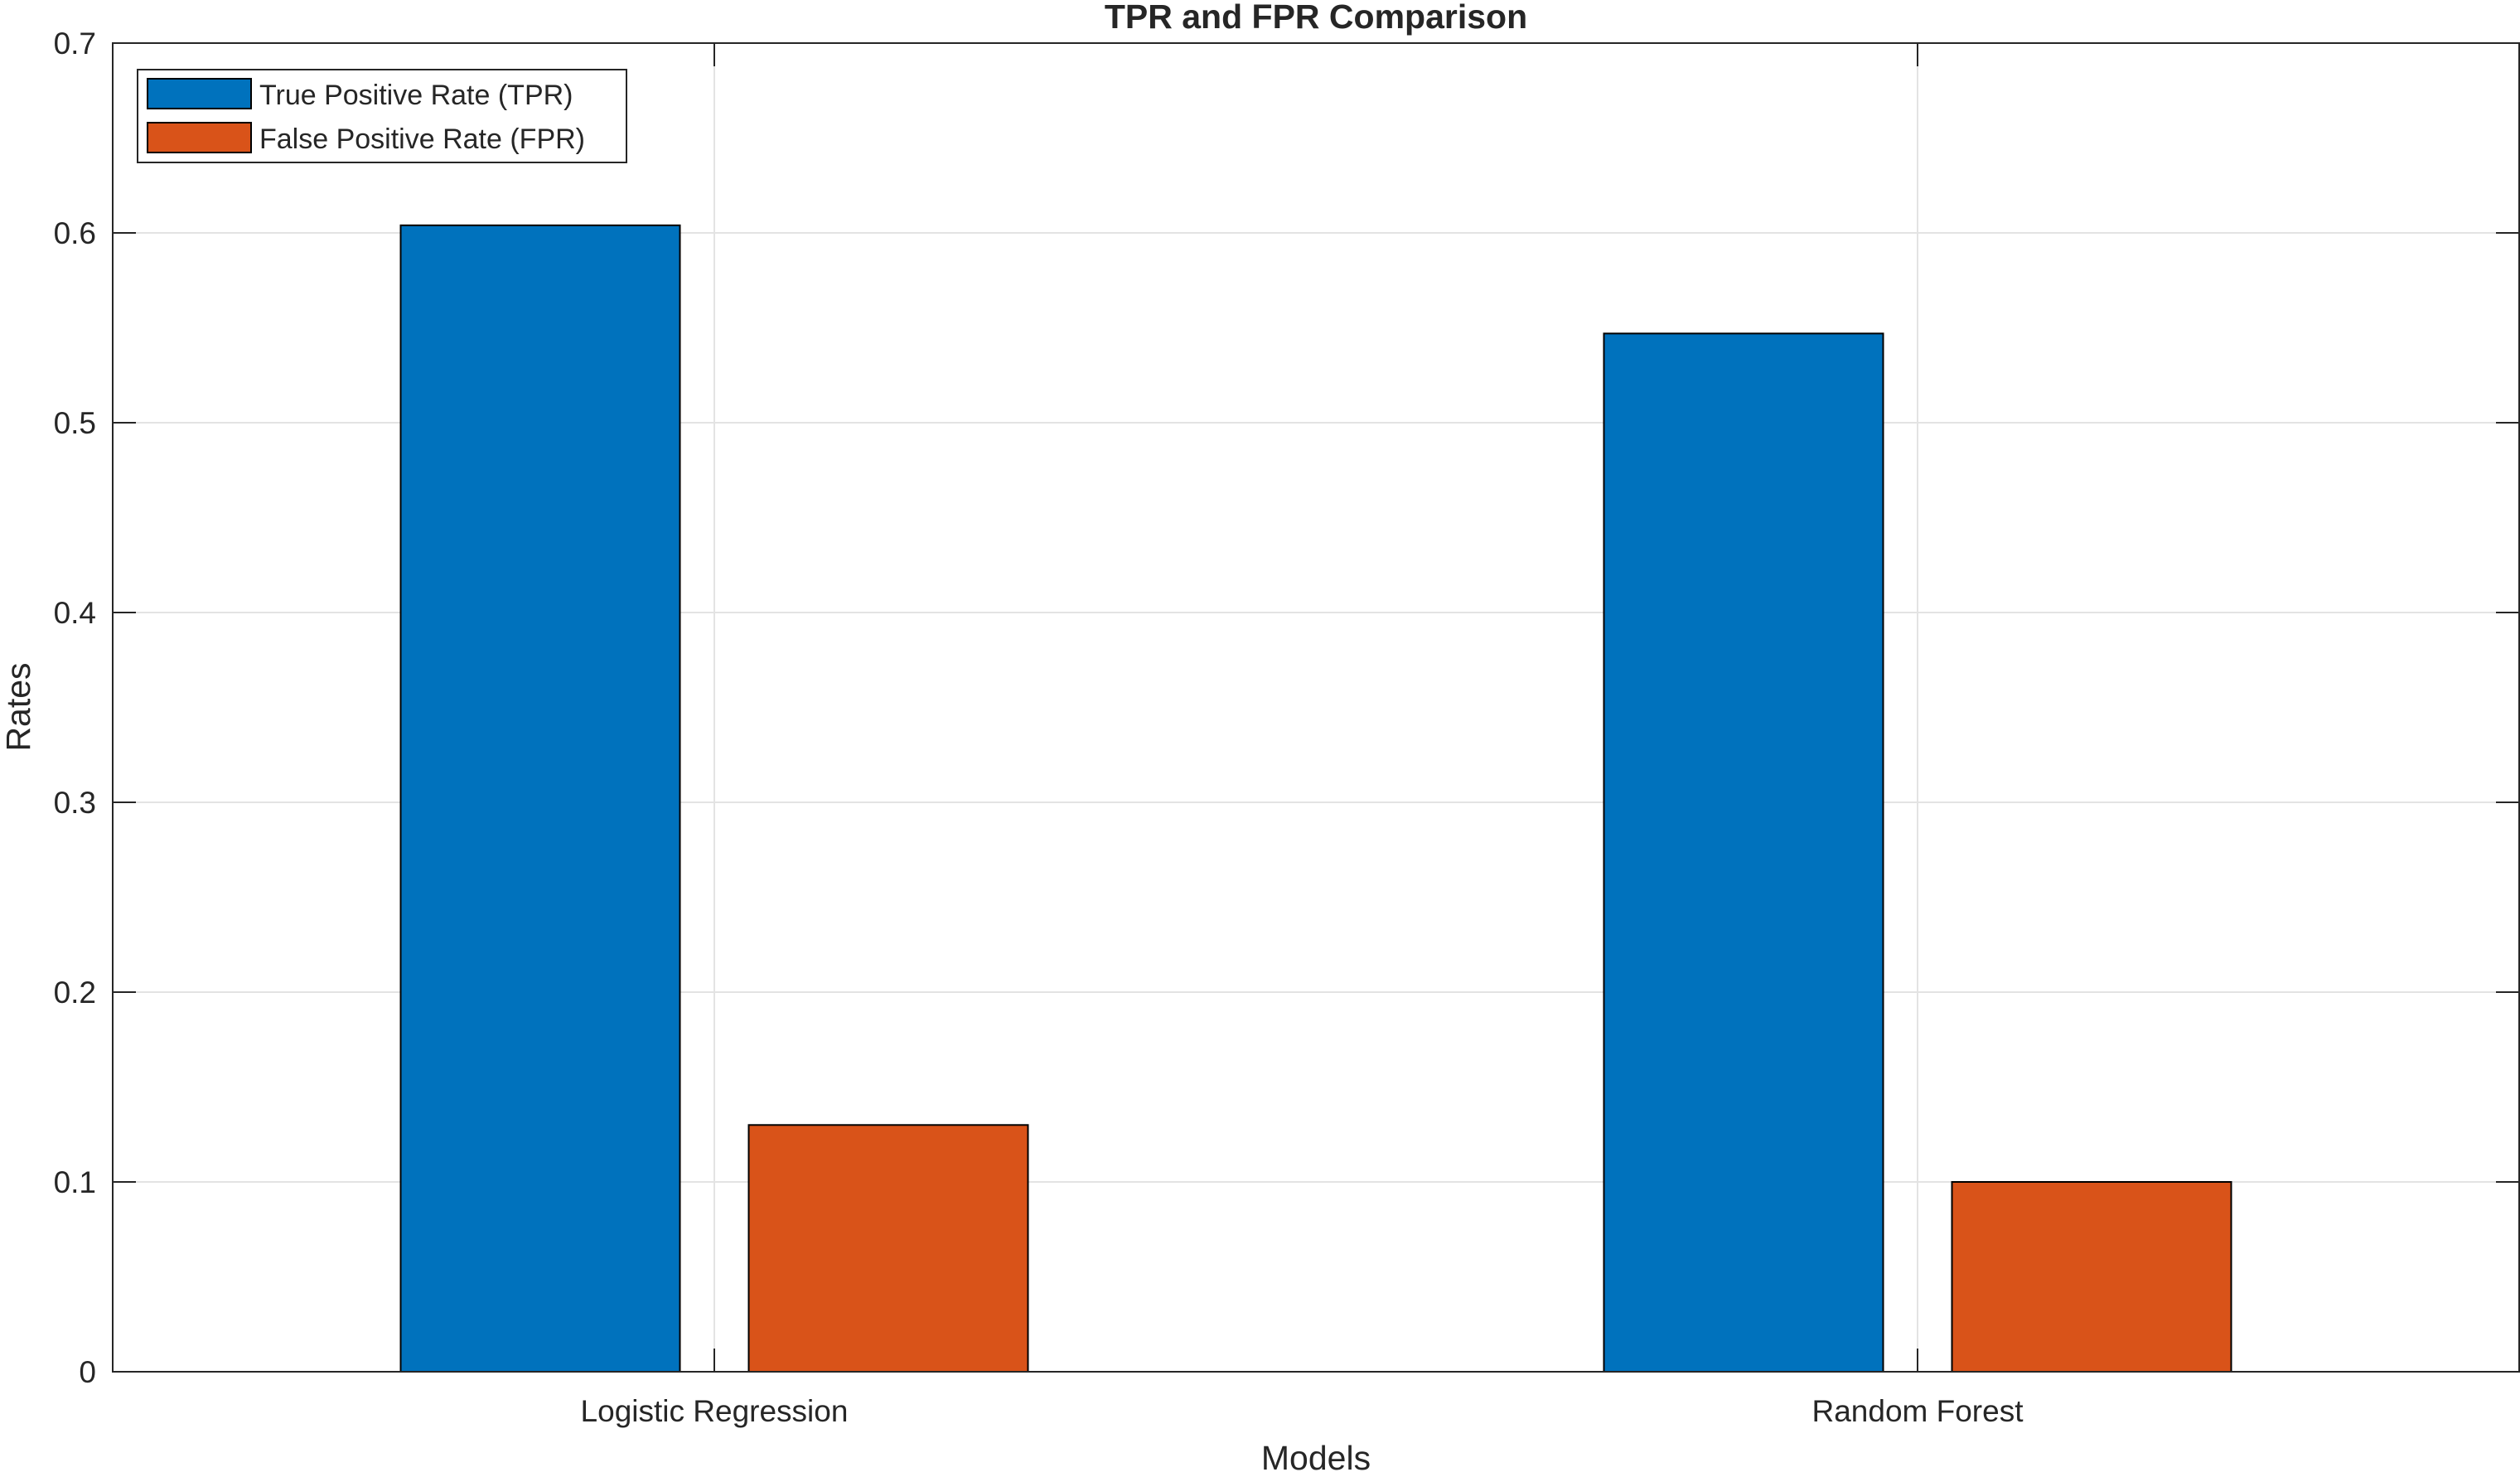  I want to click on chart-title: TPR and FPR Comparison, so click(1316, 18).